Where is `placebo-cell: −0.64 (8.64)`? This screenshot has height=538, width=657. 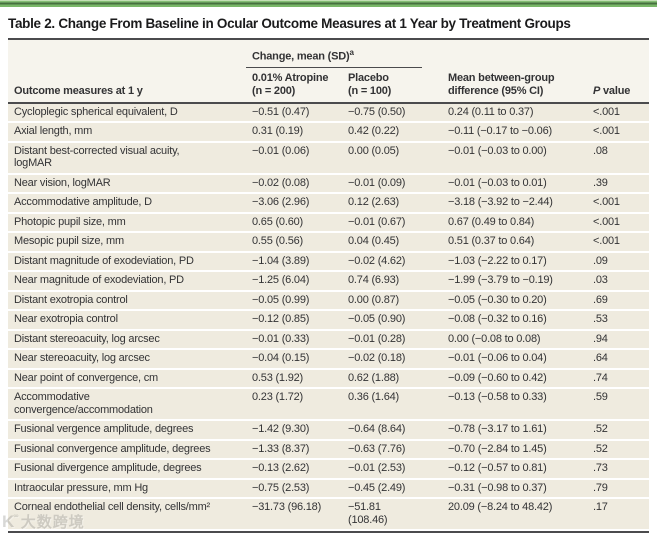 placebo-cell: −0.64 (8.64) is located at coordinates (377, 429).